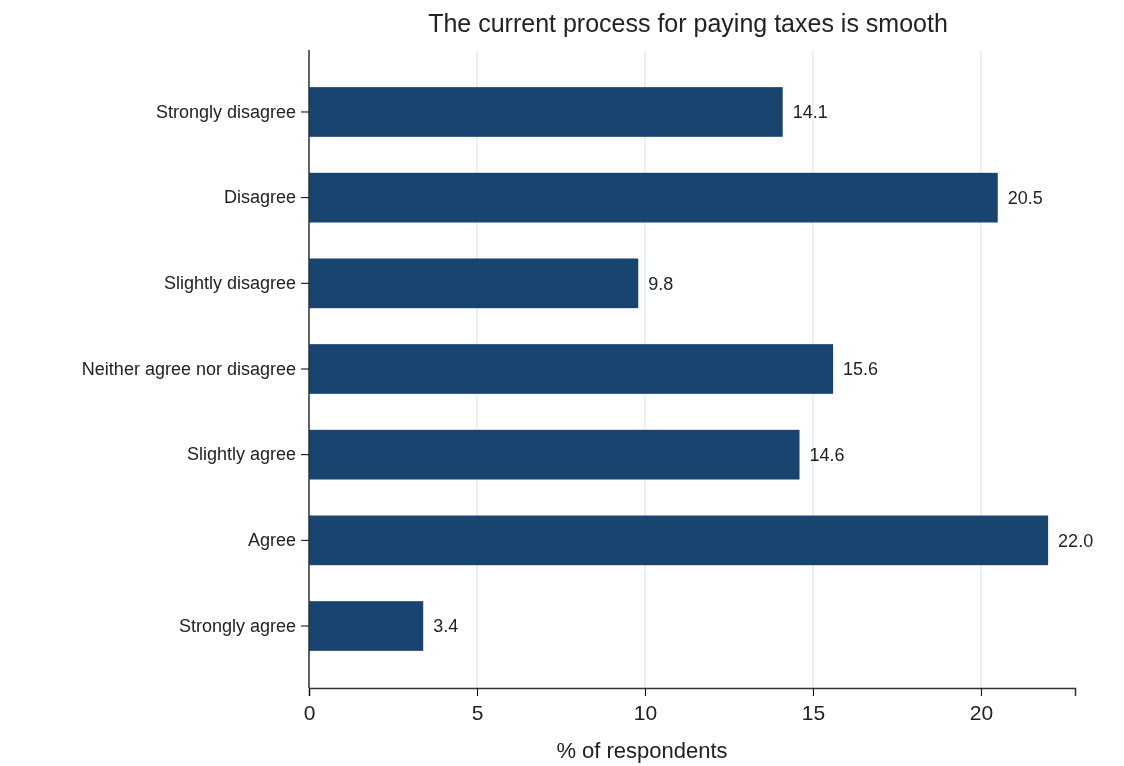 Image resolution: width=1124 pixels, height=766 pixels. What do you see at coordinates (645, 712) in the screenshot?
I see `x-tick-label: 10` at bounding box center [645, 712].